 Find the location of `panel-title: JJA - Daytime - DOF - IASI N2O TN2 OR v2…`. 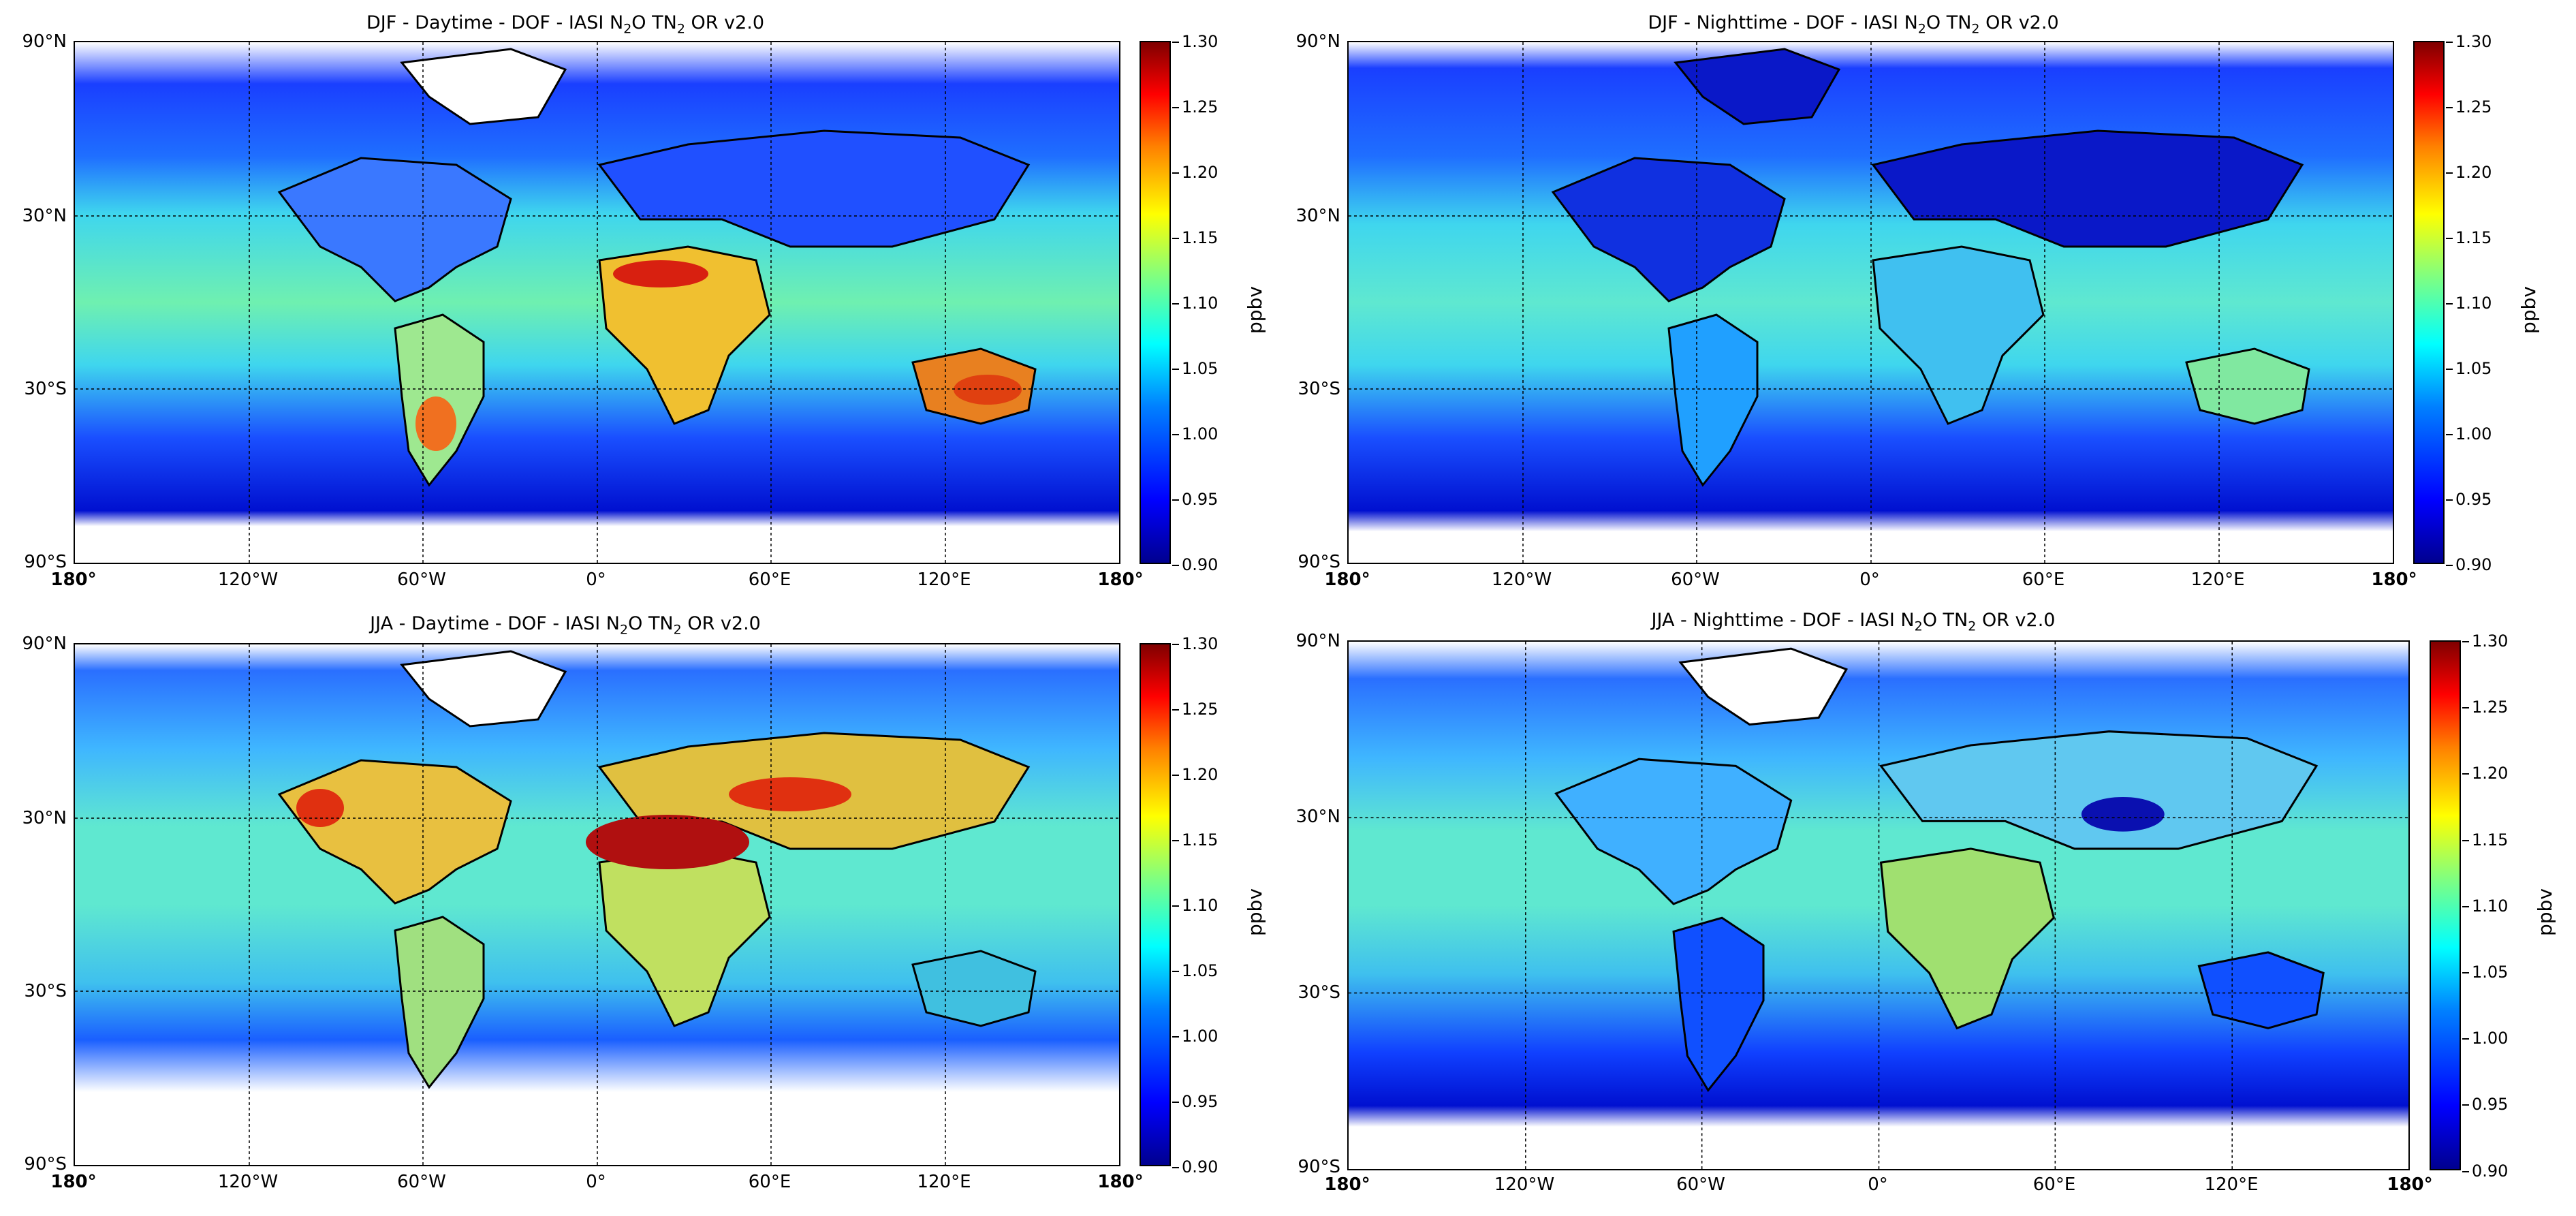

panel-title: JJA - Daytime - DOF - IASI N2O TN2 OR v2… is located at coordinates (565, 625).